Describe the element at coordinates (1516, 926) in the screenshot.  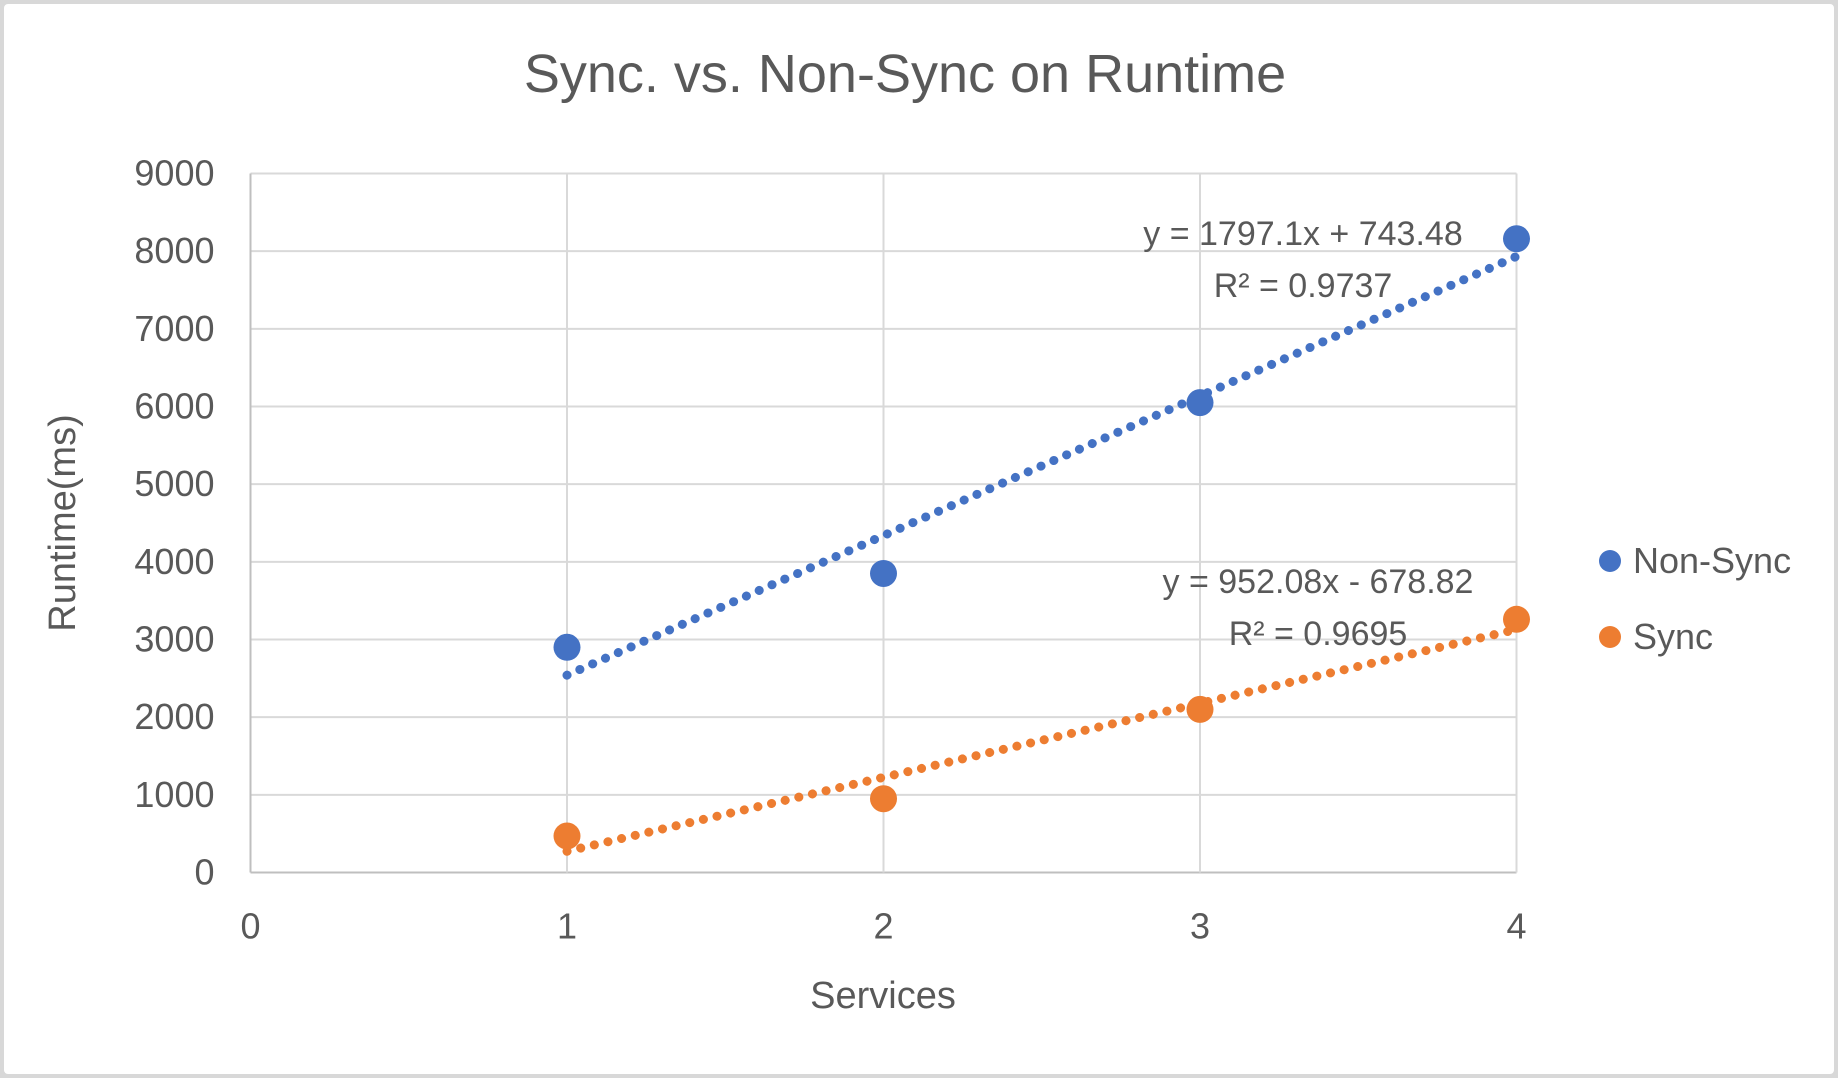
I see `x-tick-label: 4` at that location.